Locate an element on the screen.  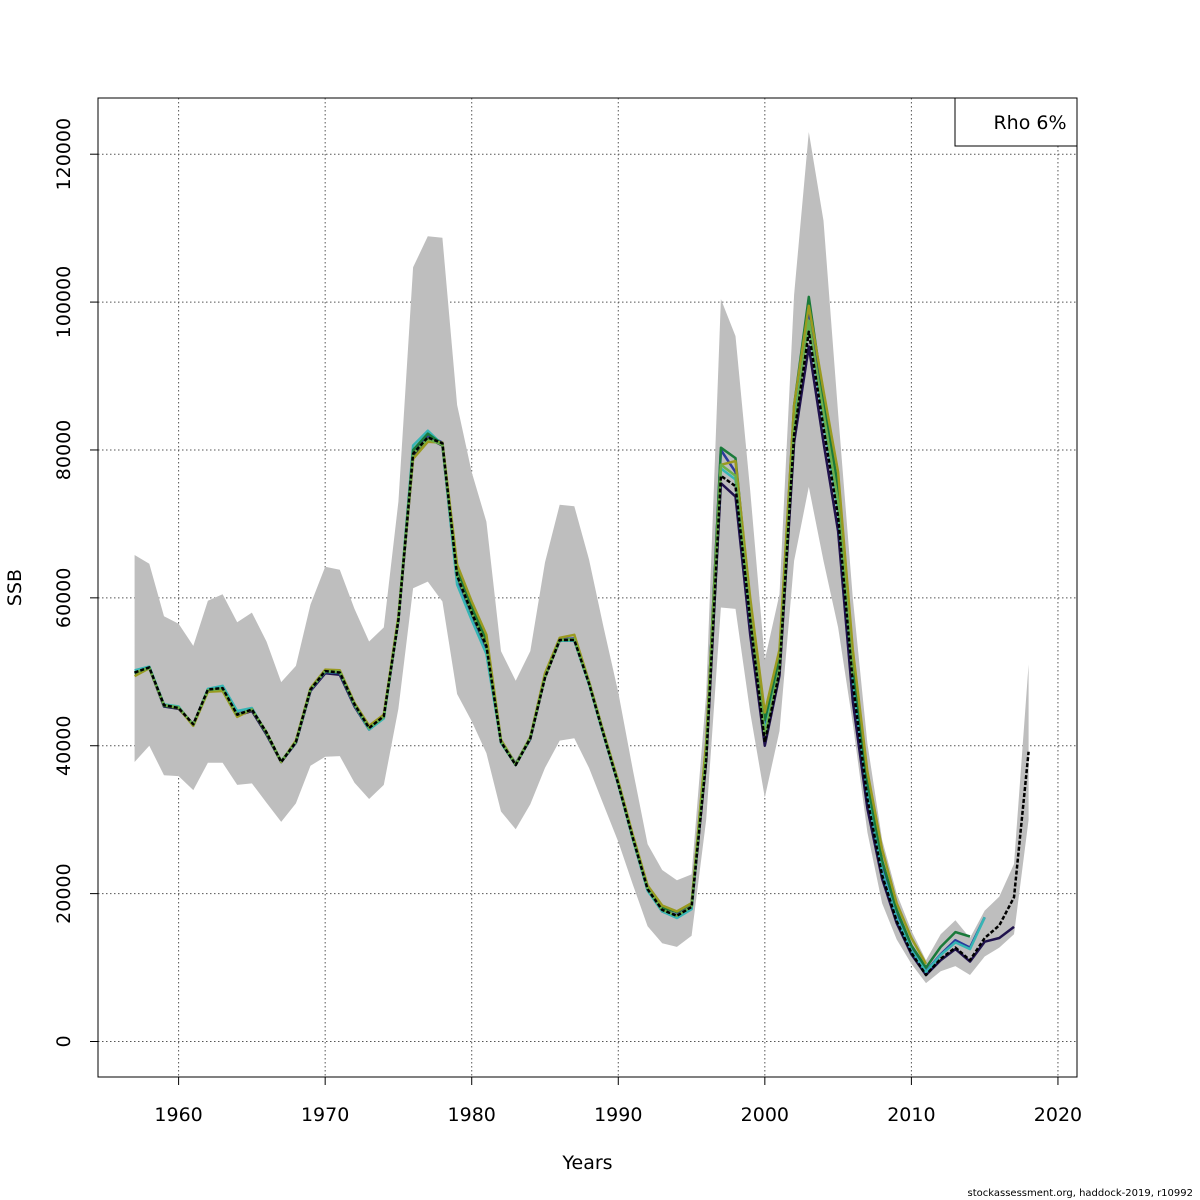
legend: Rho 6% is located at coordinates (1016, 122).